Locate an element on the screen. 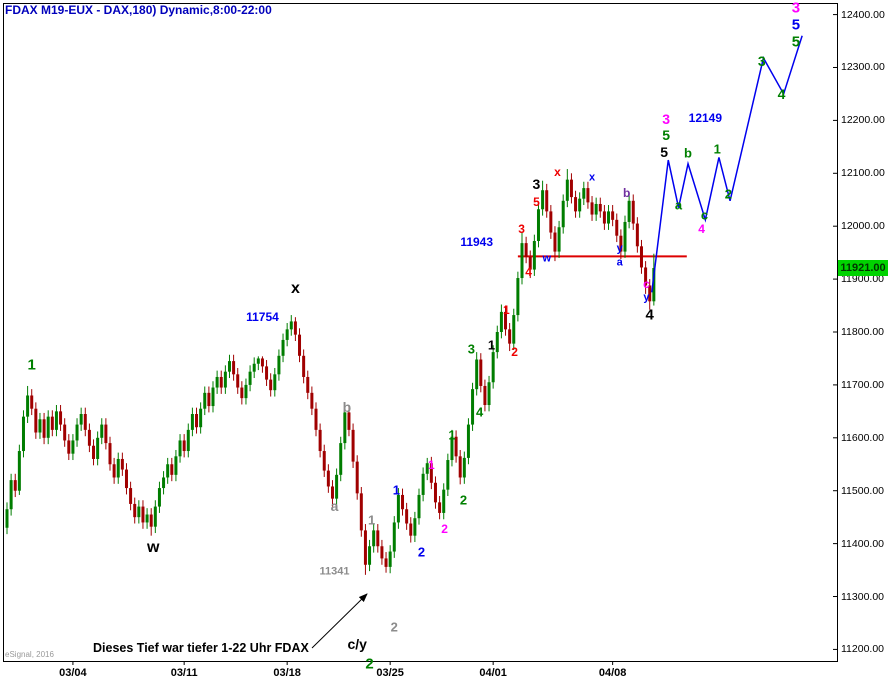 The image size is (888, 686). wave-label: c/y is located at coordinates (357, 644).